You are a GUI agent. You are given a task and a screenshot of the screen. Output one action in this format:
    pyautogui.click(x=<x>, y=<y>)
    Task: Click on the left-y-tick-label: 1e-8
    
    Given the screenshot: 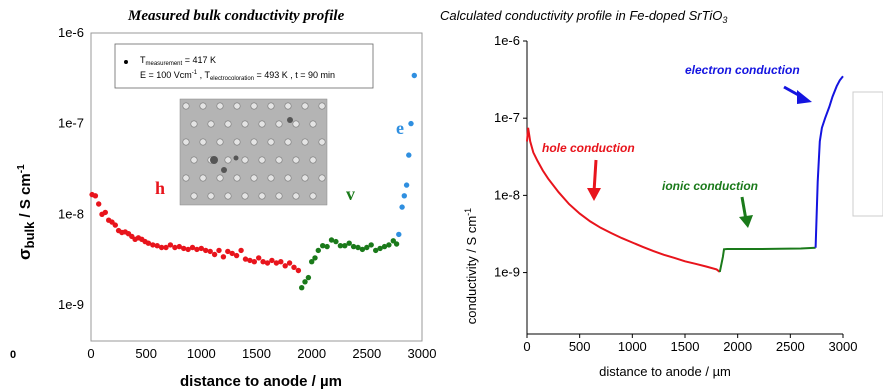 What is the action you would take?
    pyautogui.click(x=71, y=213)
    